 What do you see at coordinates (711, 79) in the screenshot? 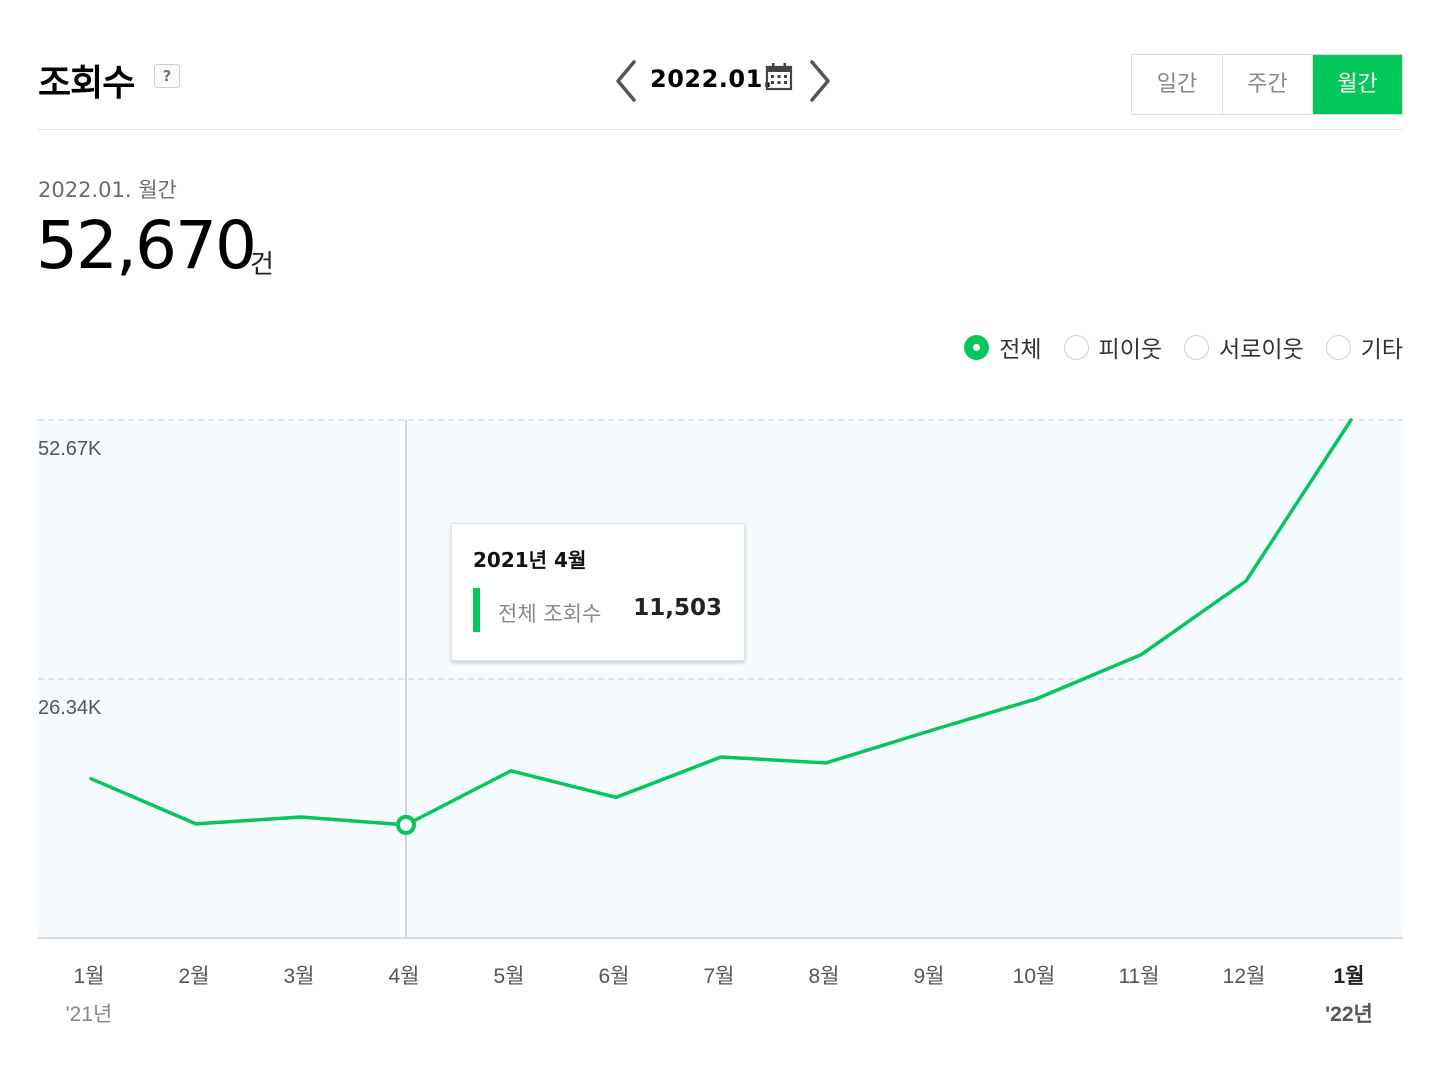
I see `current-date: 2022.01.` at bounding box center [711, 79].